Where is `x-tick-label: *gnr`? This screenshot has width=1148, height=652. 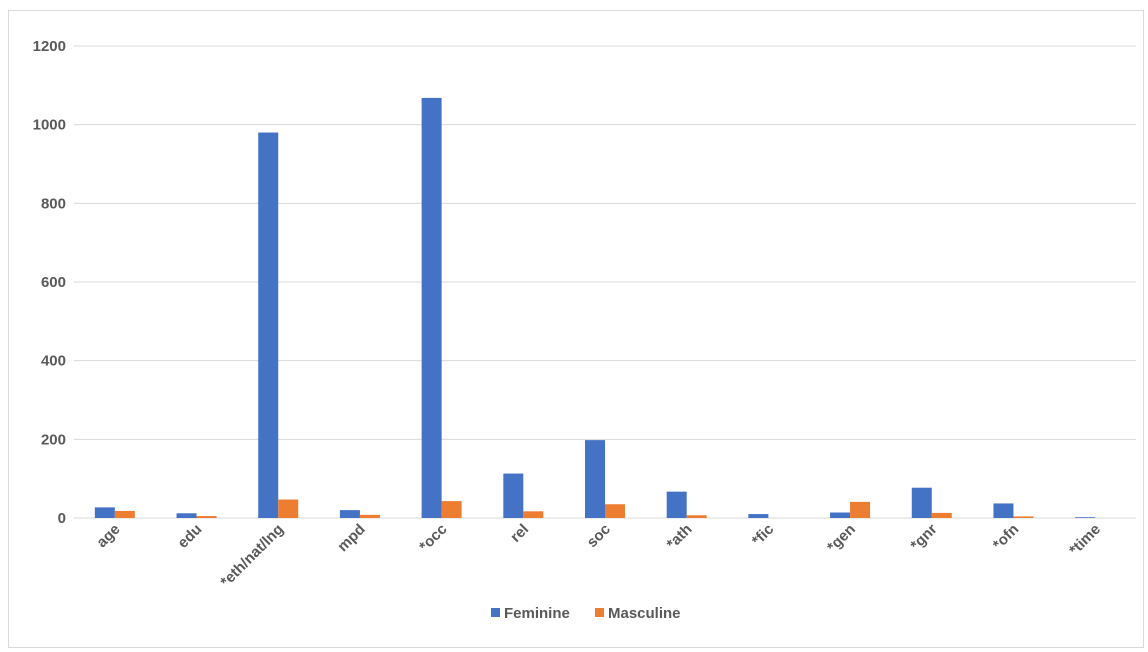
x-tick-label: *gnr is located at coordinates (923, 537).